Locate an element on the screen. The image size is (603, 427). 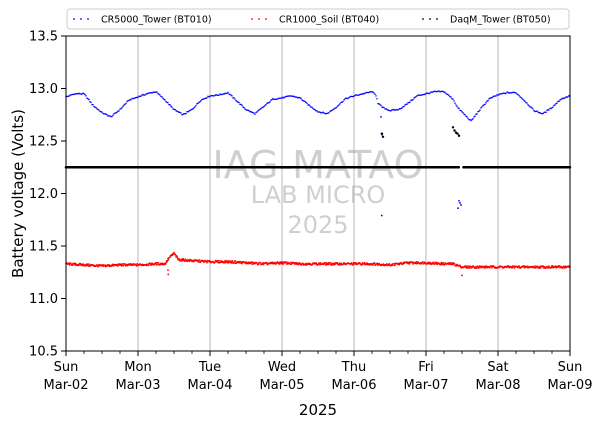
x-tick-label-date: Mar-02 is located at coordinates (66, 385).